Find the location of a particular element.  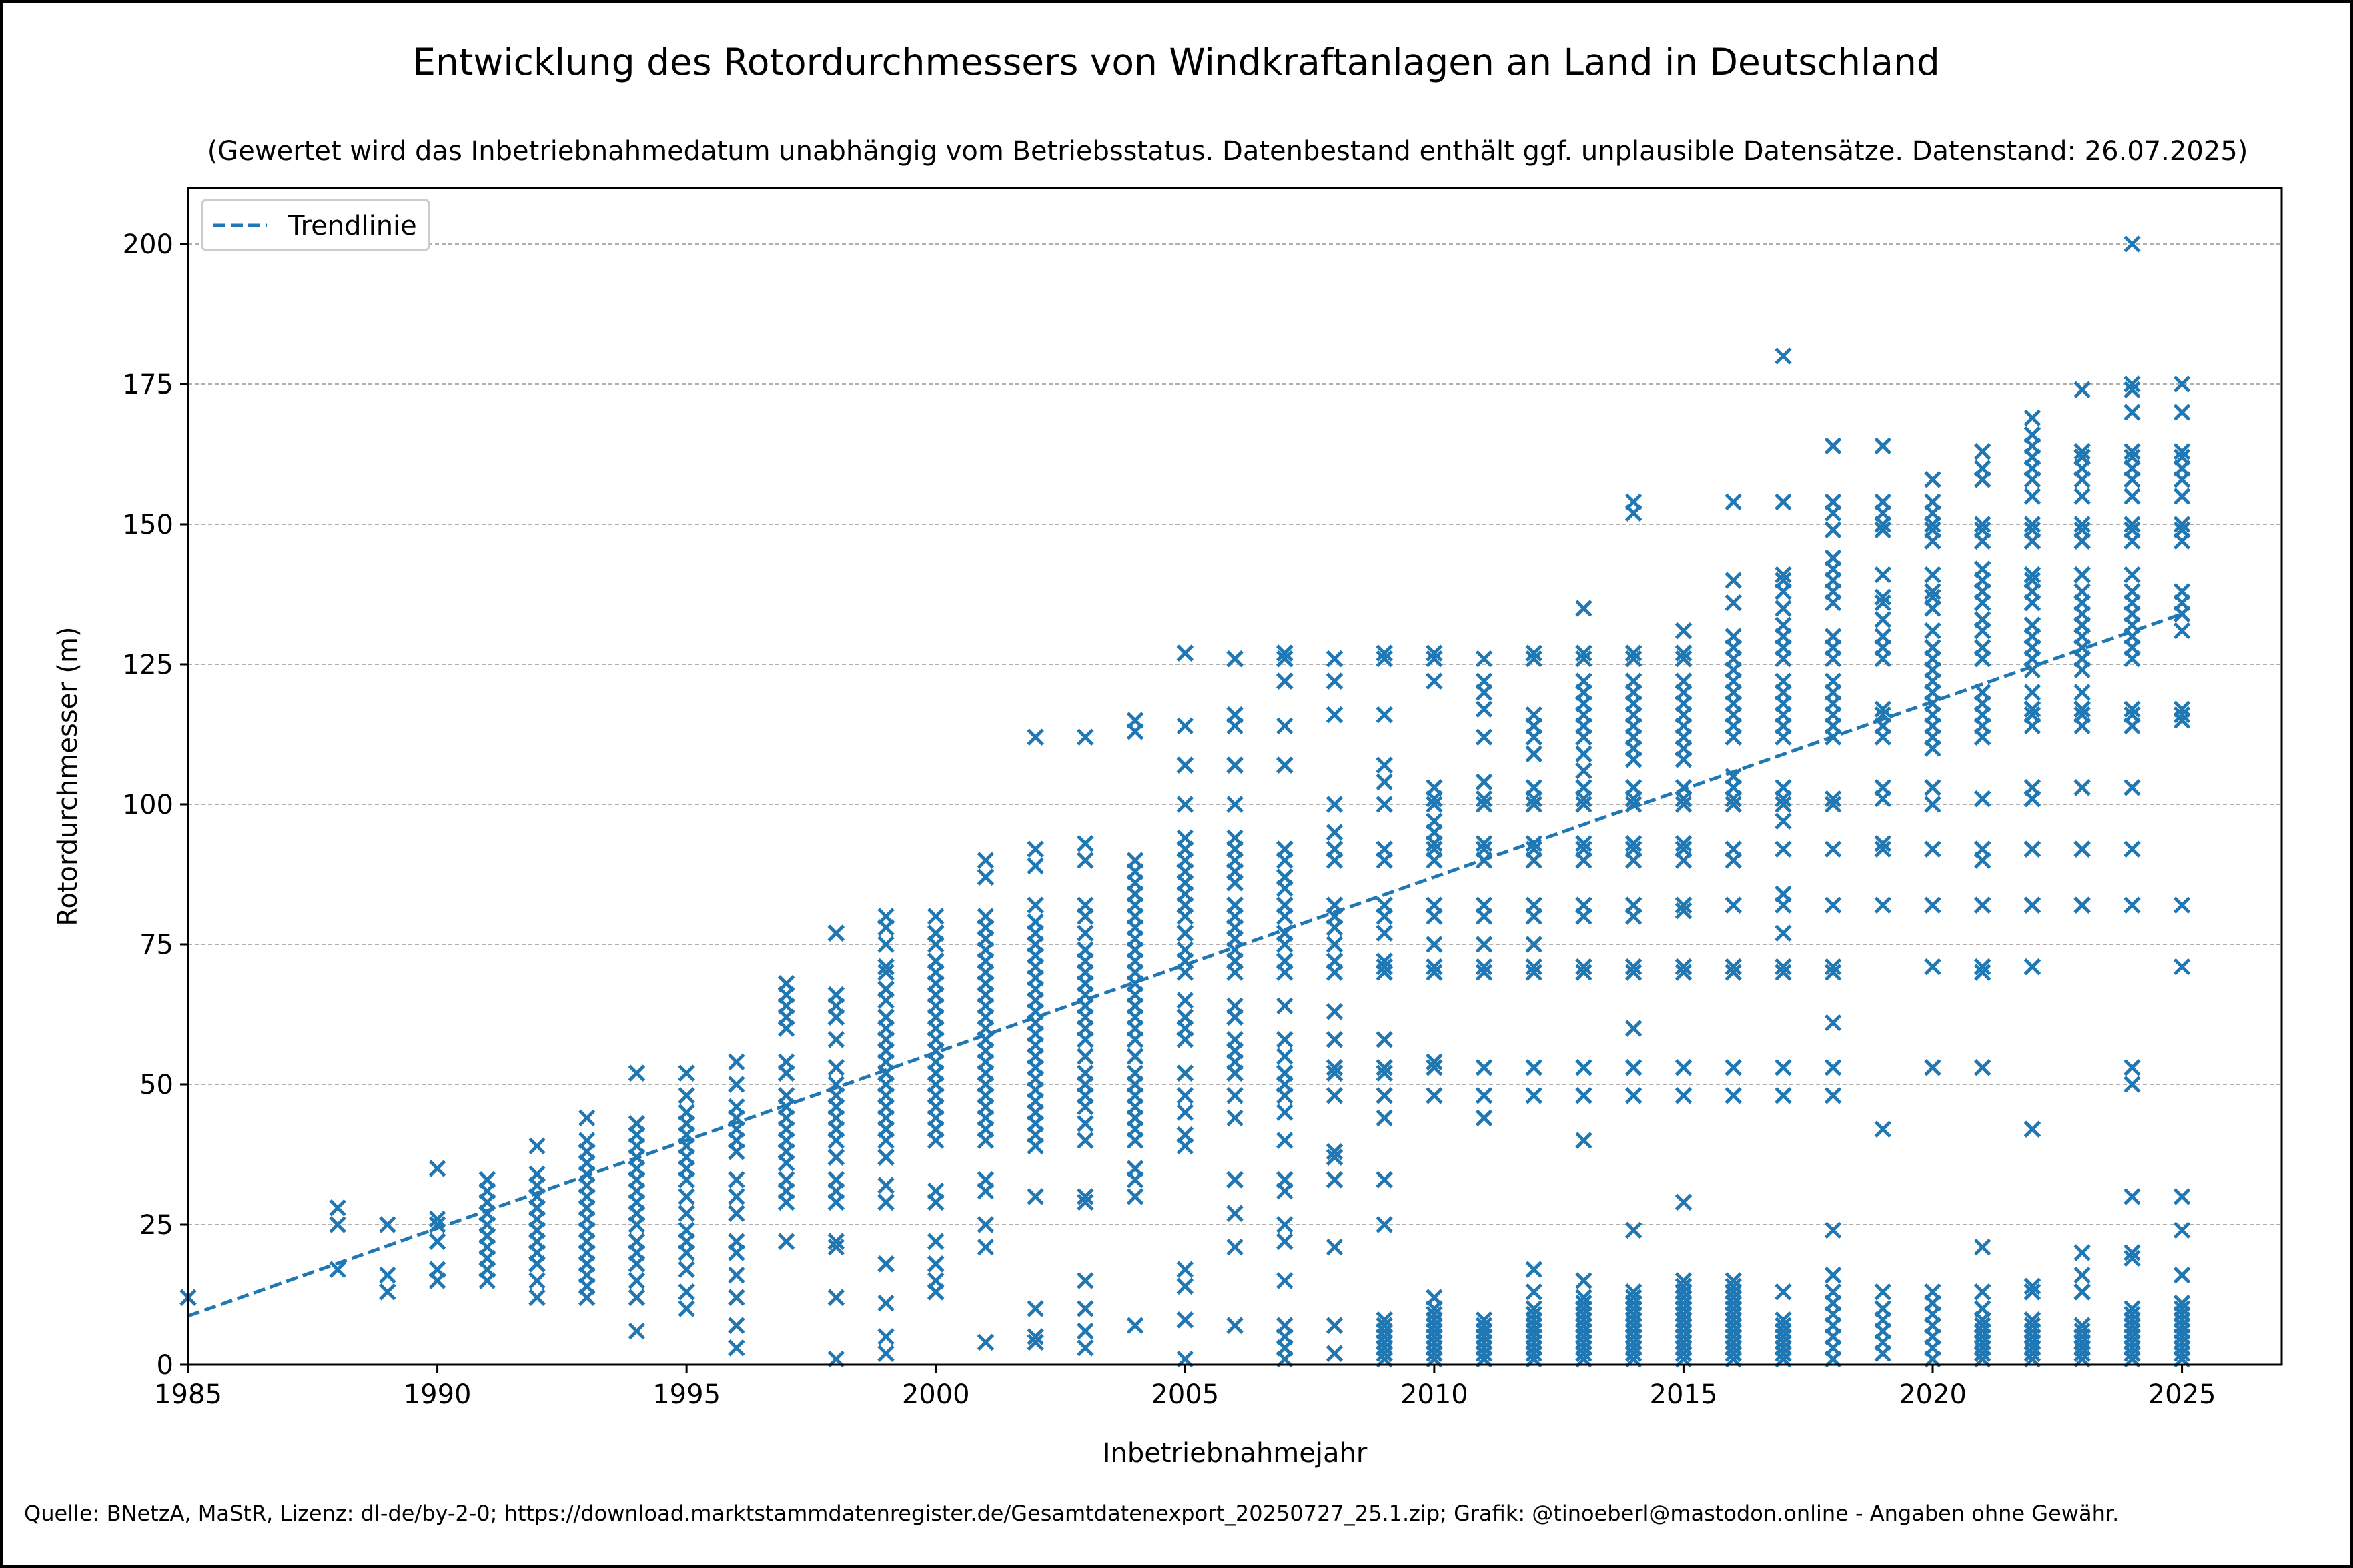

legend-box is located at coordinates (315, 225).